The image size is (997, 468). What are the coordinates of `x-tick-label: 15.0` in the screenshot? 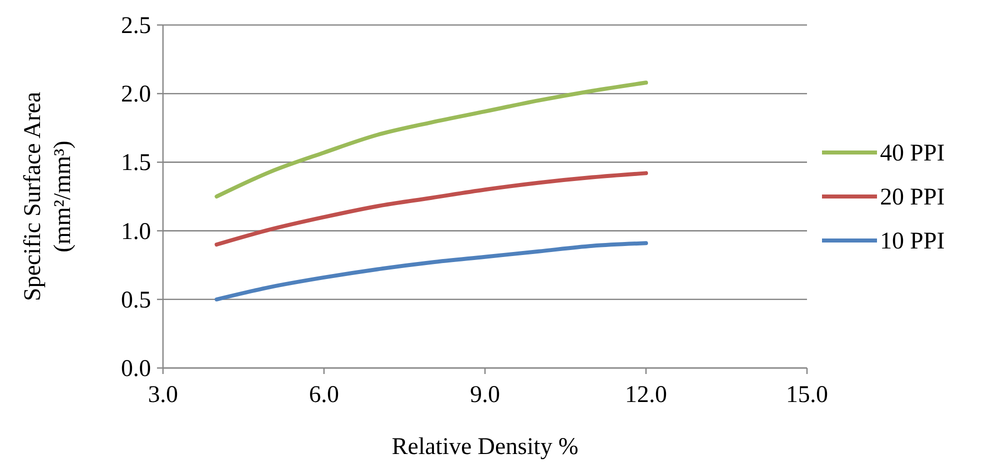 It's located at (807, 395).